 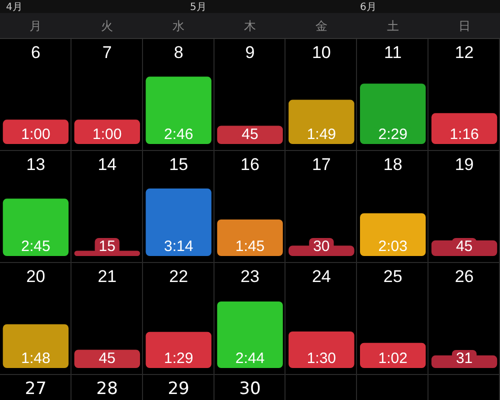 What do you see at coordinates (393, 246) in the screenshot?
I see `data-label: 2:03` at bounding box center [393, 246].